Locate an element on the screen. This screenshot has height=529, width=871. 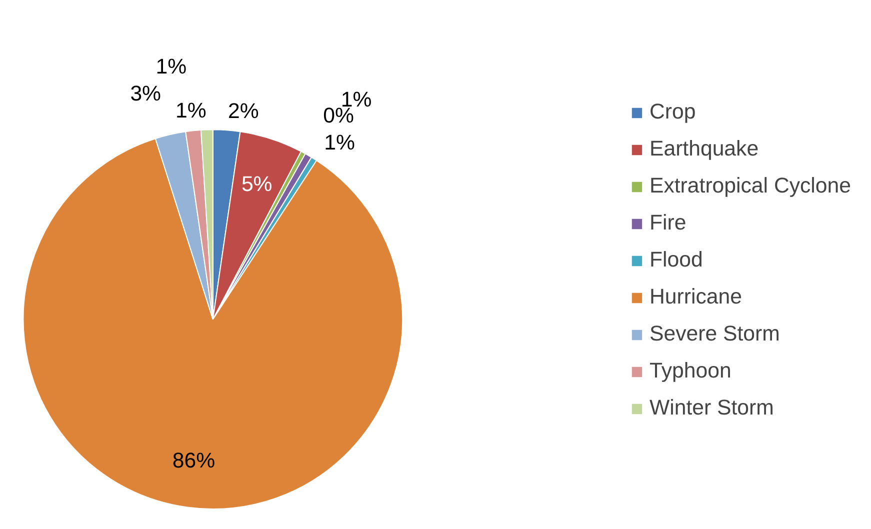
data-label: 2% is located at coordinates (243, 111).